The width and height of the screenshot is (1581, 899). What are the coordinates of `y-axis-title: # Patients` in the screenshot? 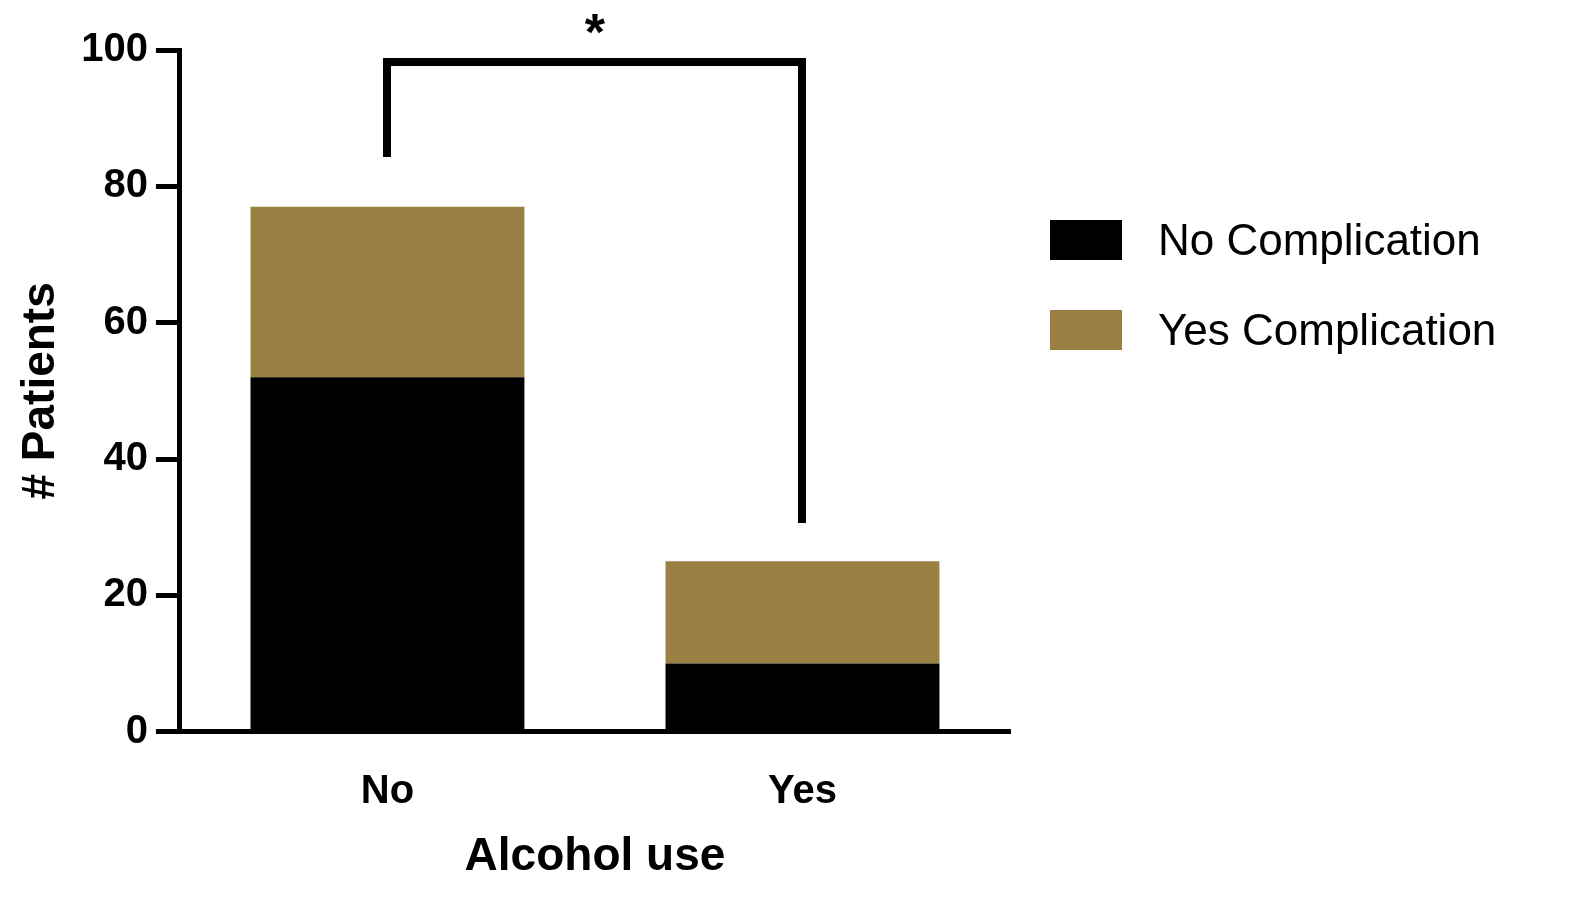 It's located at (38, 391).